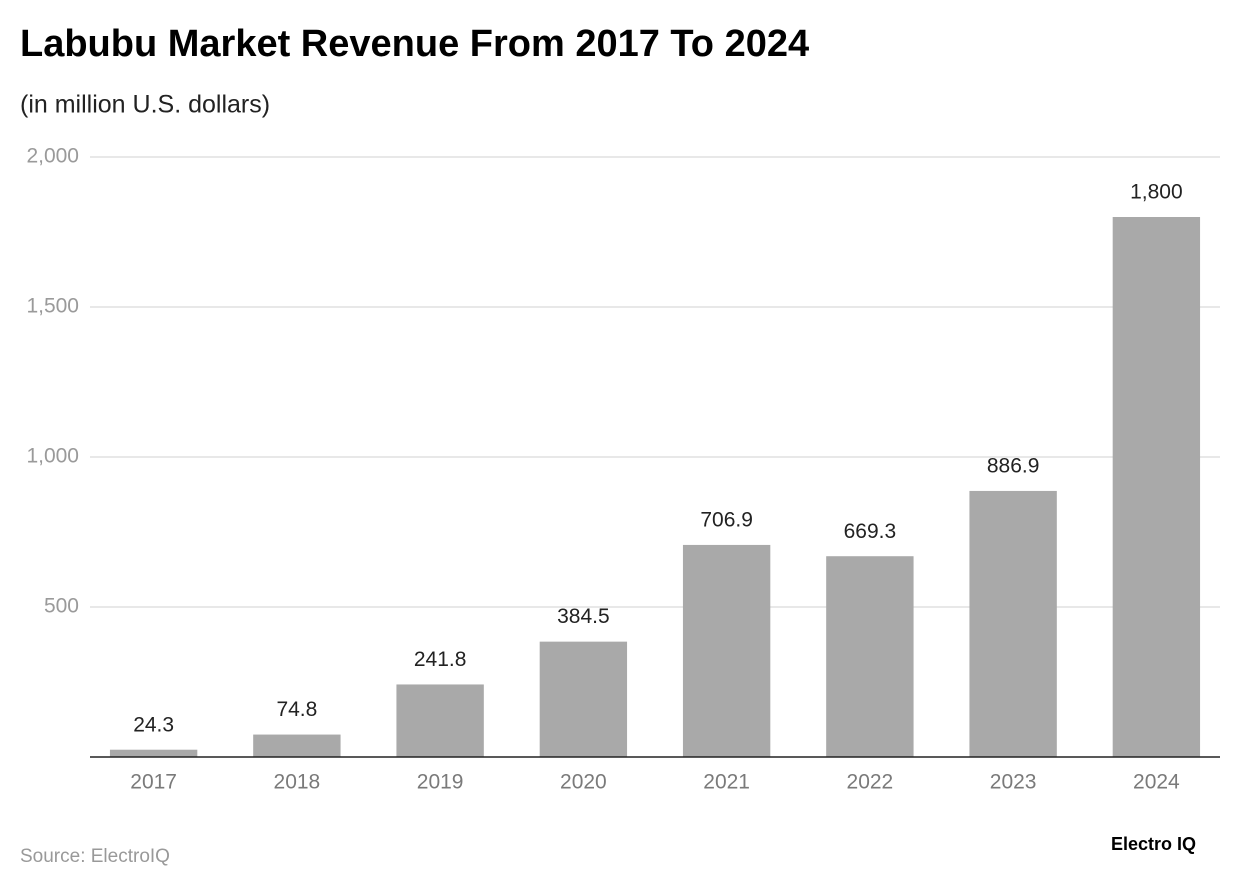 The image size is (1240, 890). What do you see at coordinates (1013, 465) in the screenshot?
I see `data-label: 886.9` at bounding box center [1013, 465].